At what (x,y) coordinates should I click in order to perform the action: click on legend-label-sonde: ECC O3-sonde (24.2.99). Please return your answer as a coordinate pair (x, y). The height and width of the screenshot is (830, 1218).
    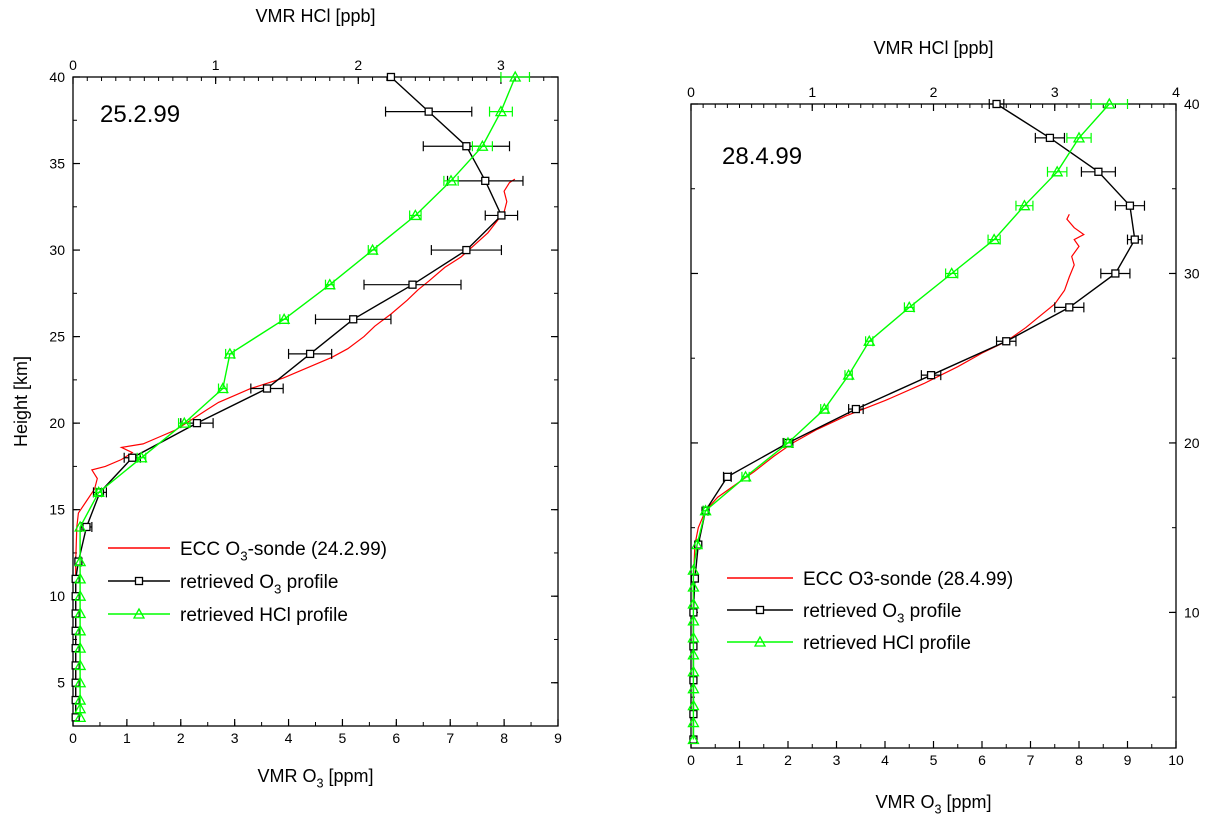
    Looking at the image, I should click on (283, 551).